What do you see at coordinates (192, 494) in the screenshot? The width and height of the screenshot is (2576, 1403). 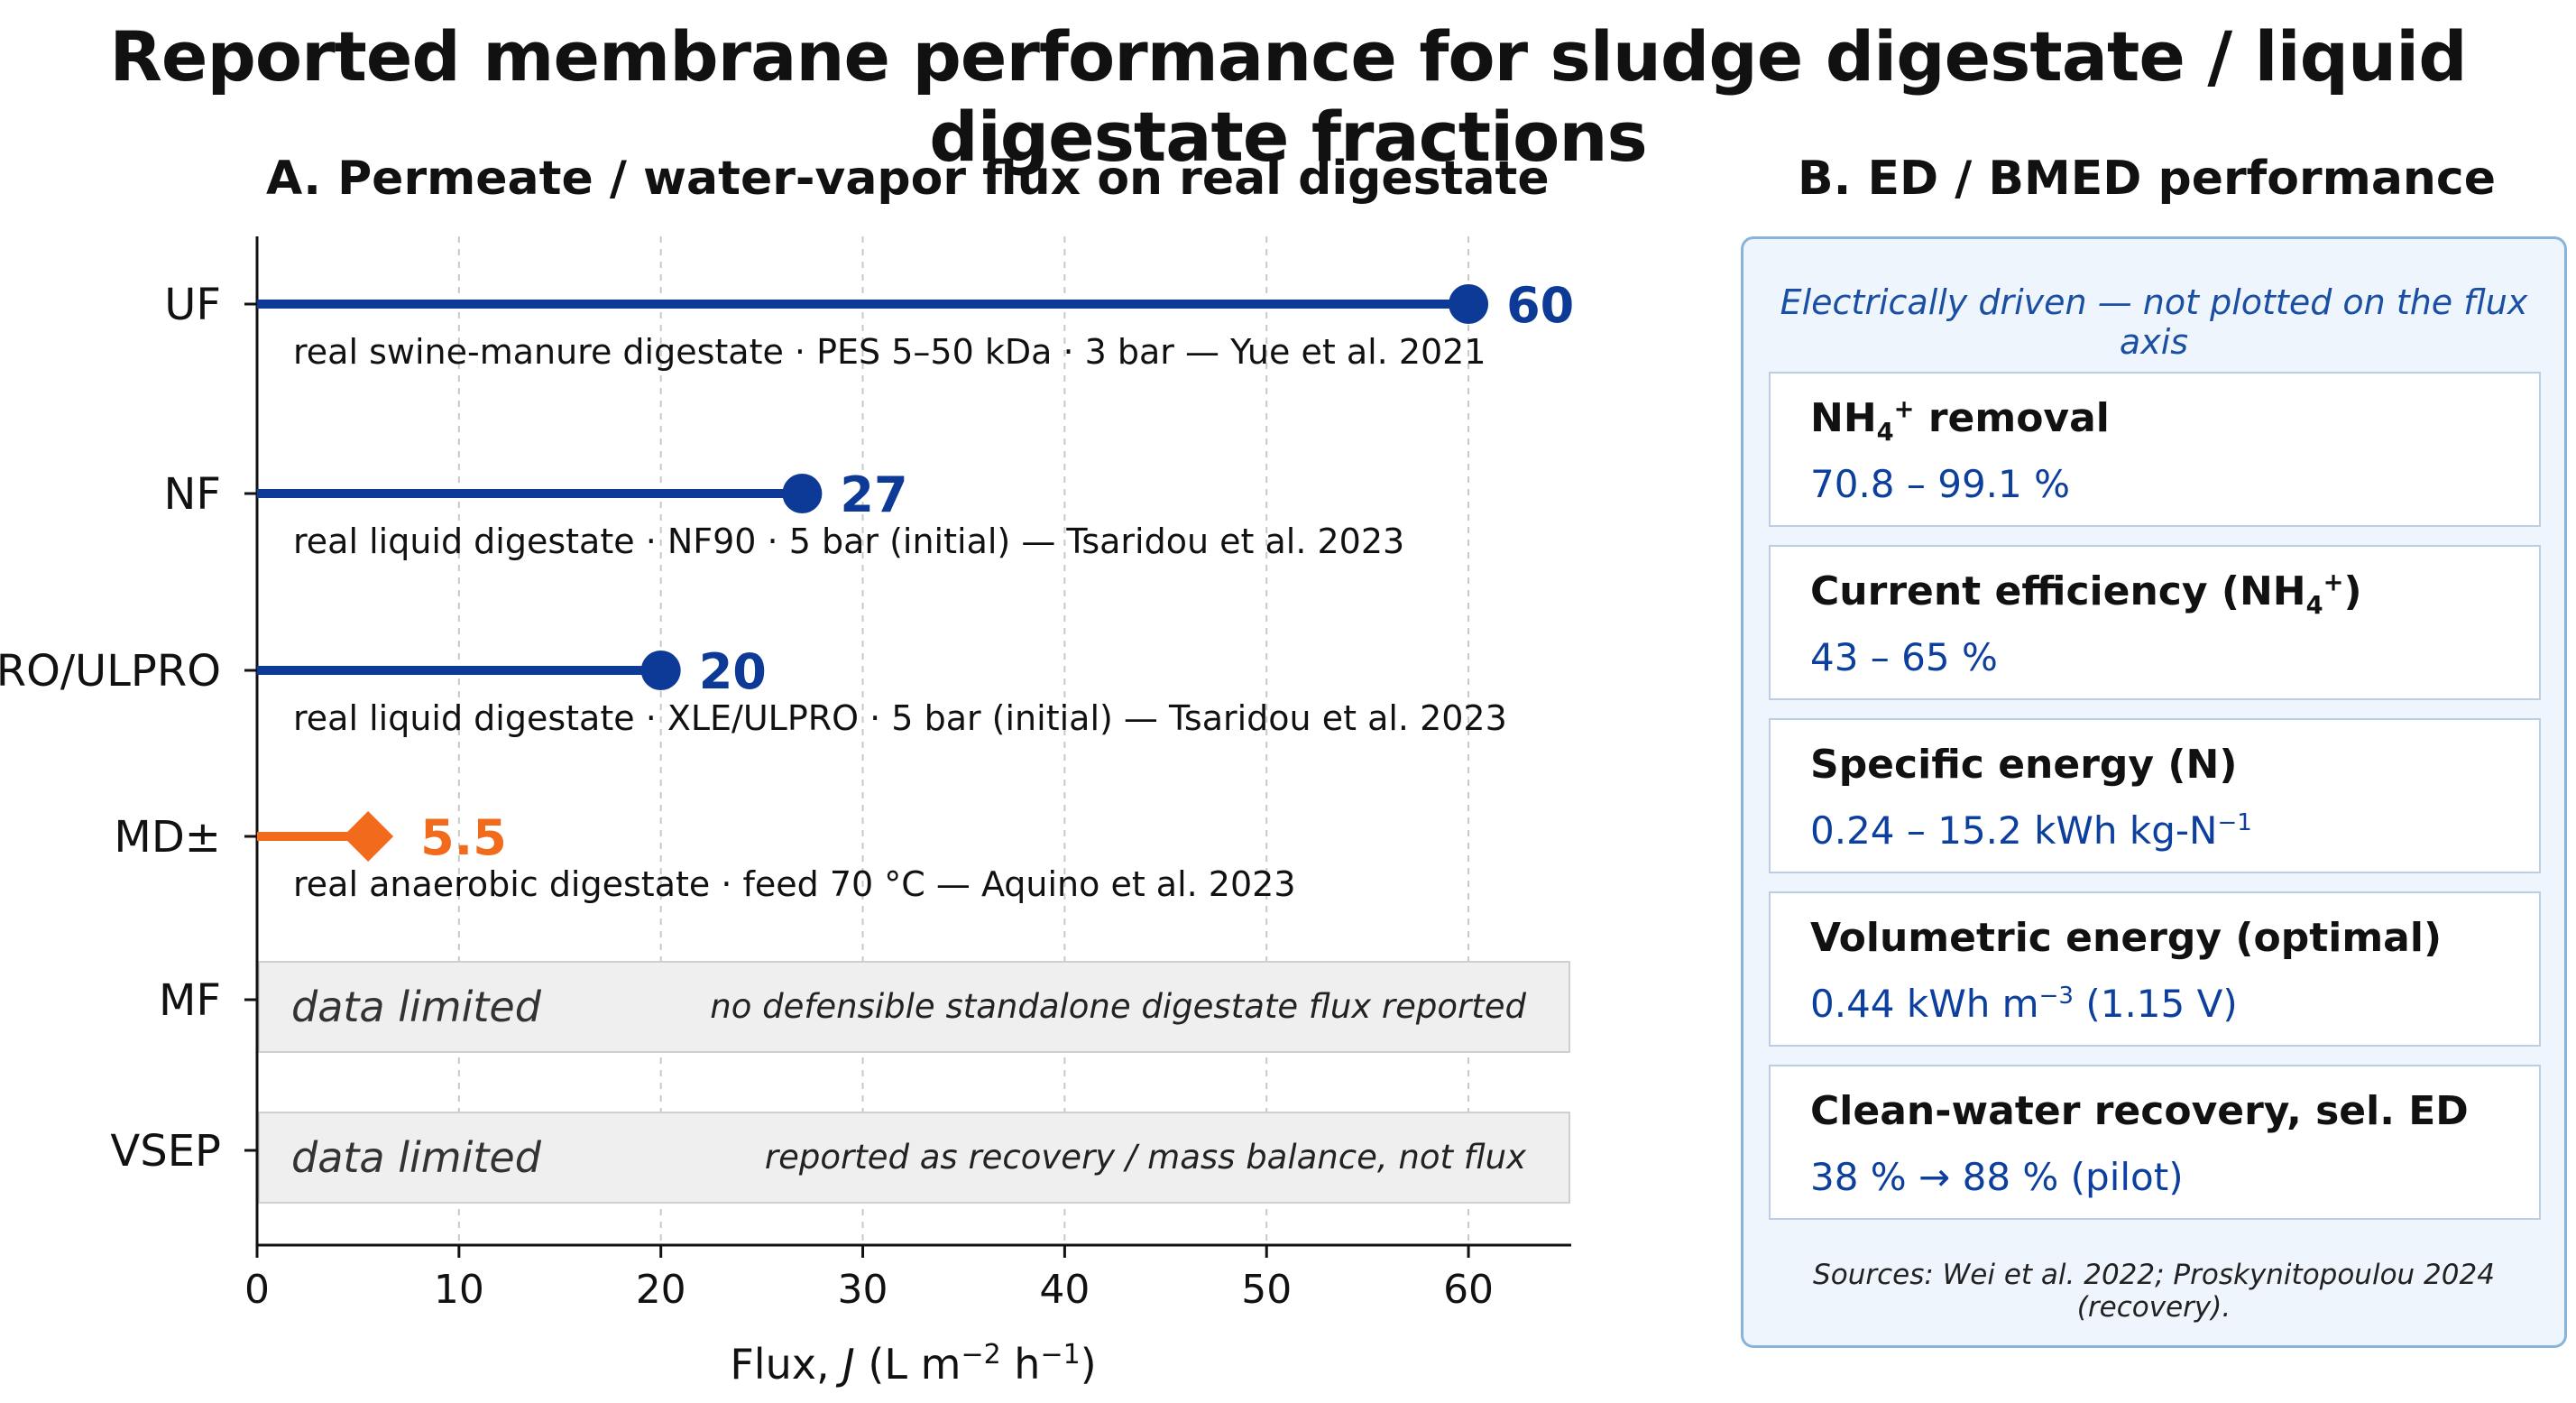 I see `category-label: NF` at bounding box center [192, 494].